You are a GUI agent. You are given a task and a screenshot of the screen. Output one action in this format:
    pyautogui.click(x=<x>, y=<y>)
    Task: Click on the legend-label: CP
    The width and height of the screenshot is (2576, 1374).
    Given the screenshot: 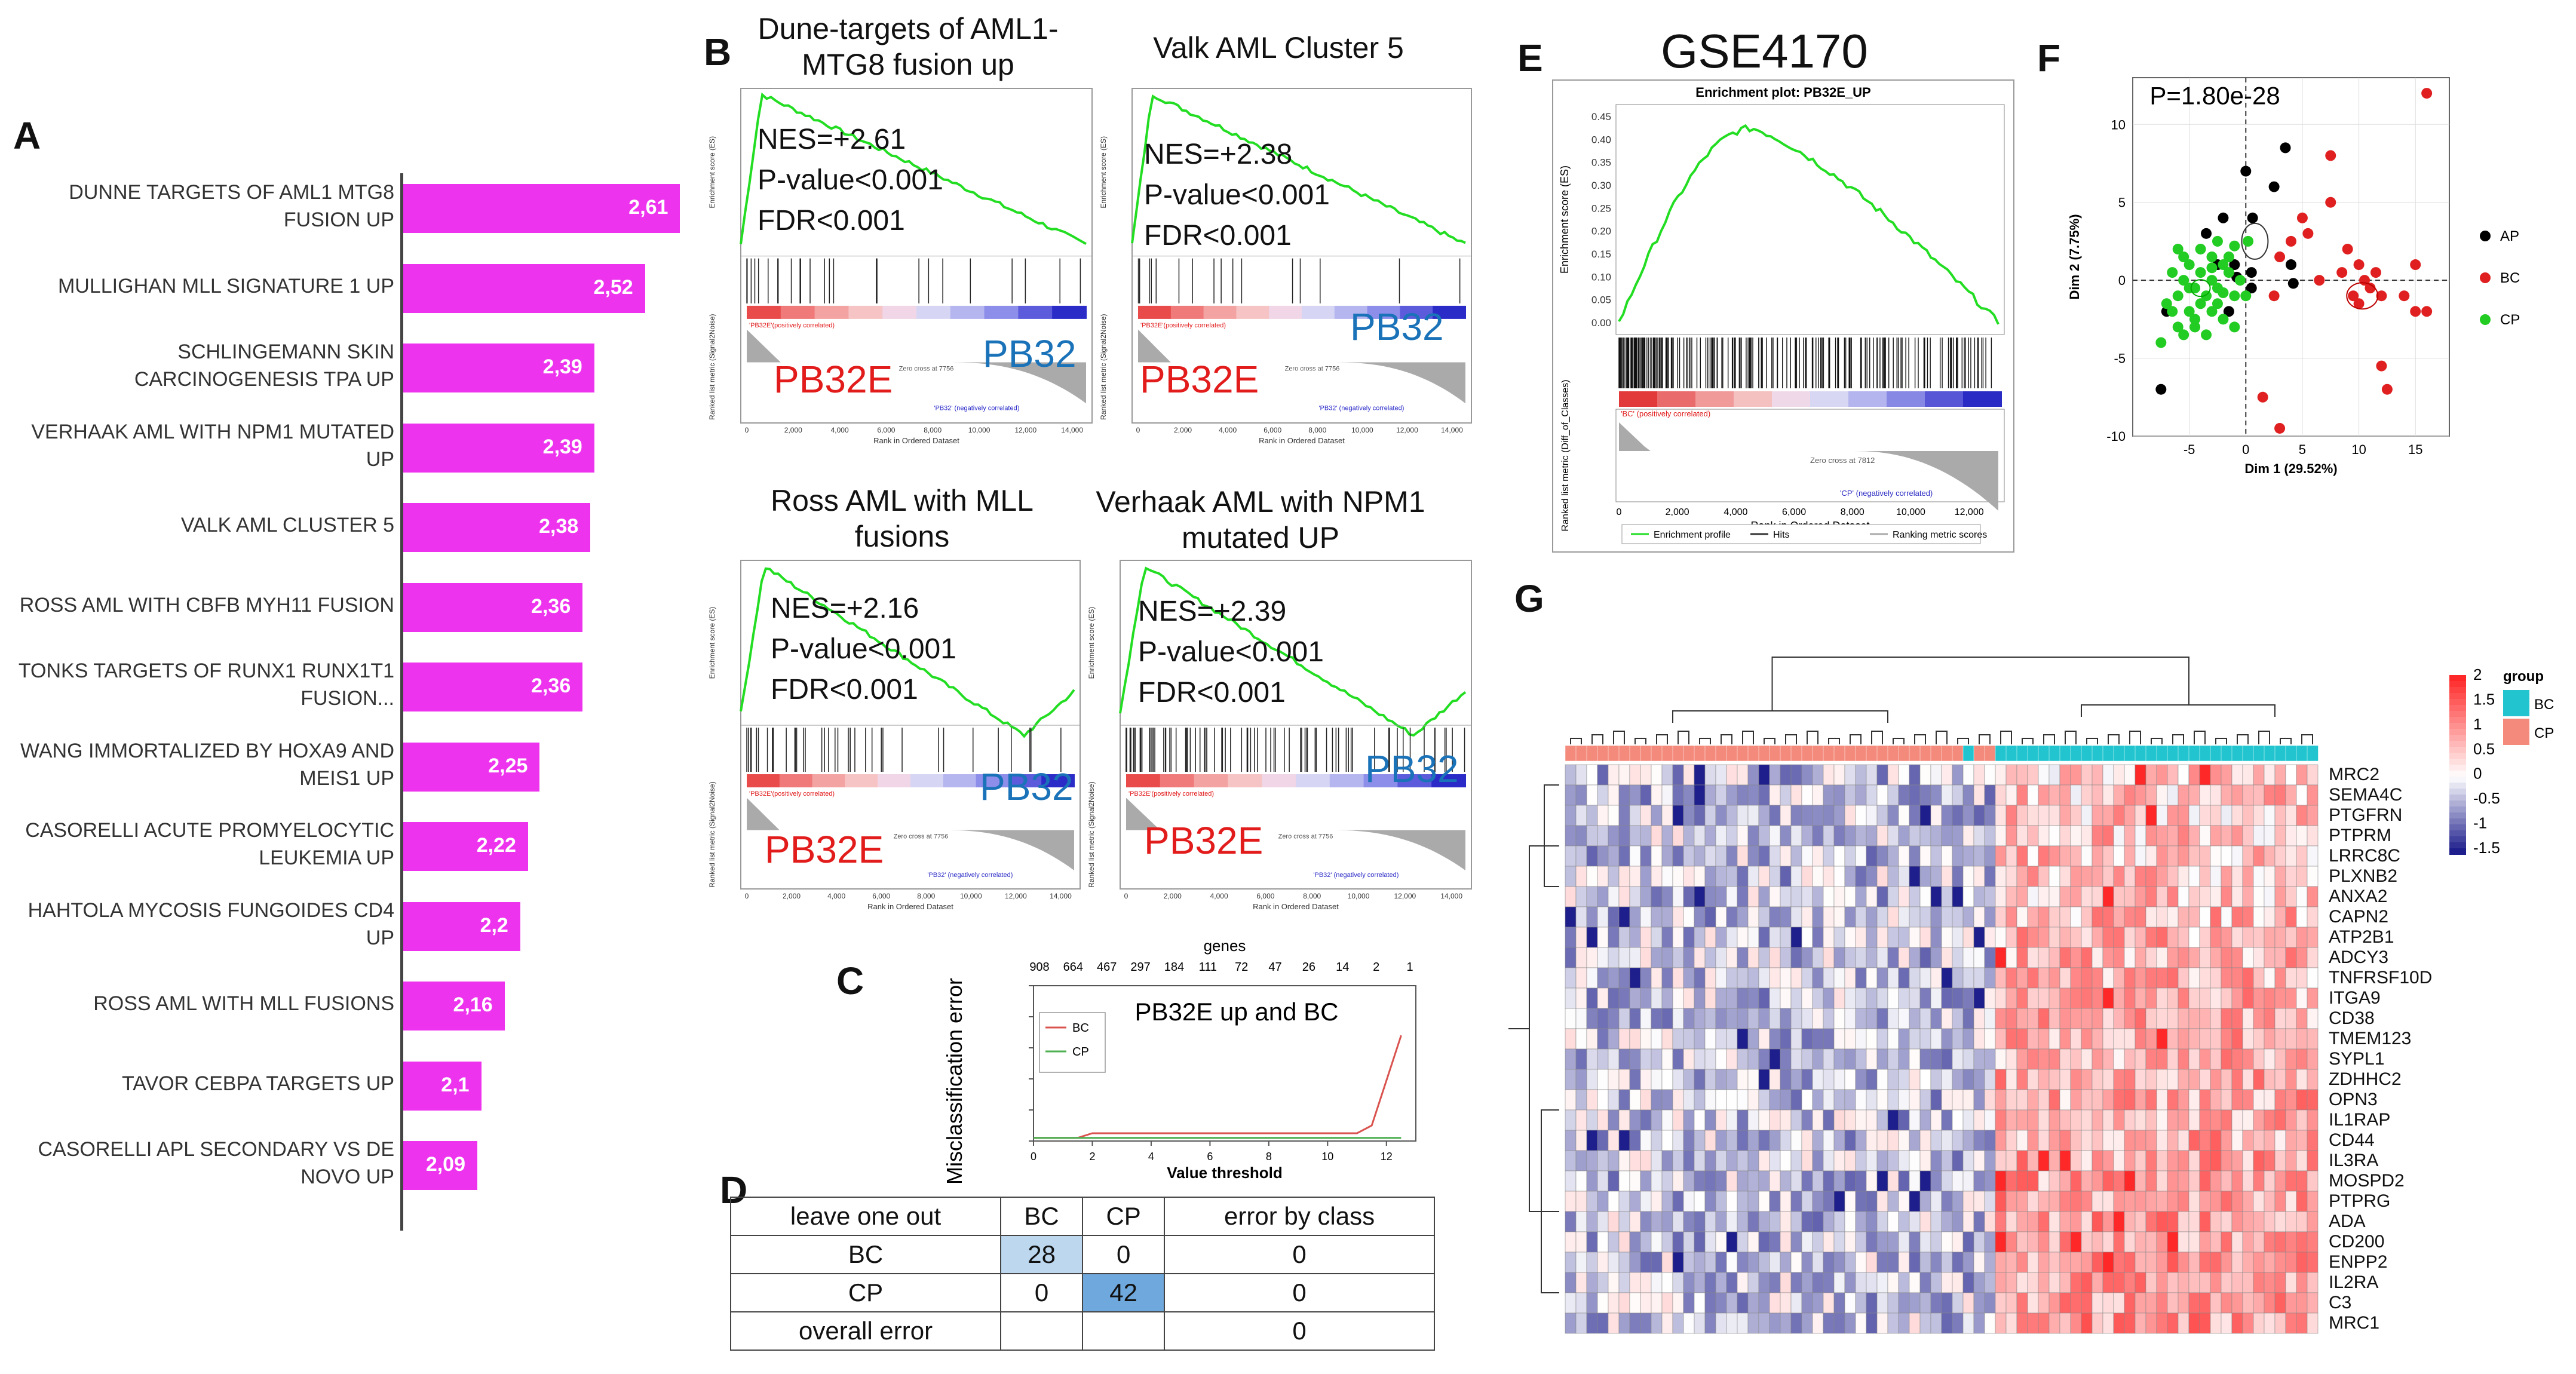 What is the action you would take?
    pyautogui.click(x=2510, y=320)
    